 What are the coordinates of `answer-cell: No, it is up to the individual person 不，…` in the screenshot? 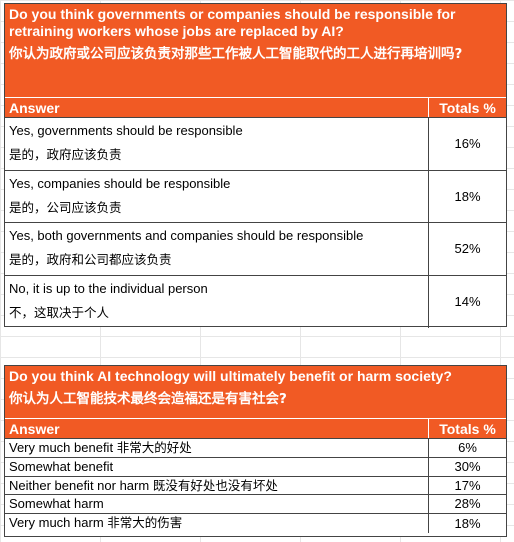 It's located at (217, 301).